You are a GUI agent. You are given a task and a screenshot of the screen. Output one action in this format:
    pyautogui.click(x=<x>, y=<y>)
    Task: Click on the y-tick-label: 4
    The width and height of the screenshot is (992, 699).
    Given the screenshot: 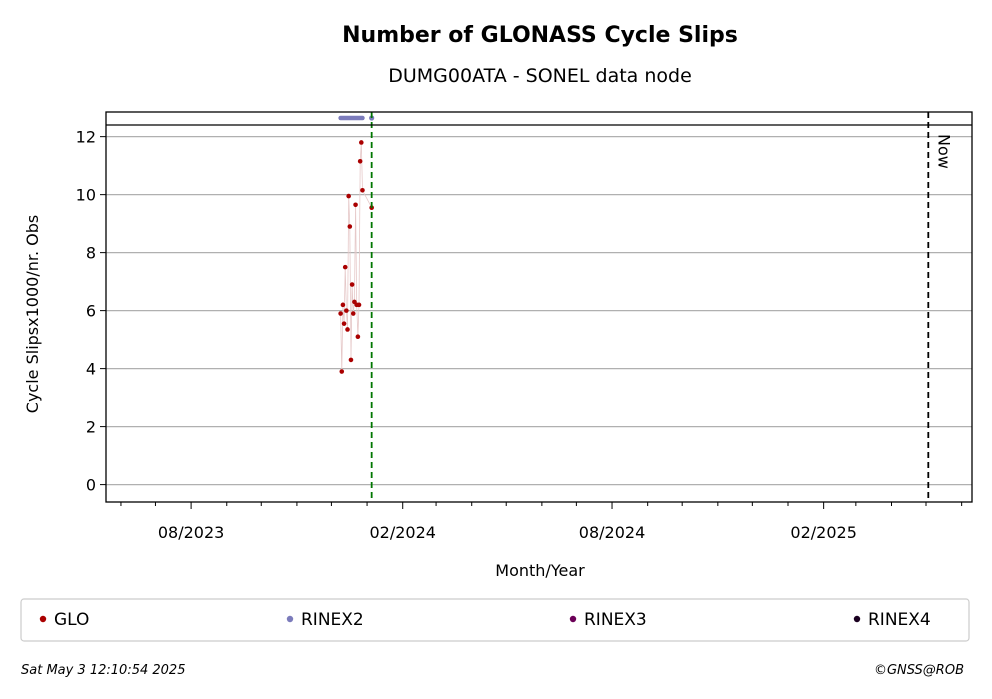 What is the action you would take?
    pyautogui.click(x=91, y=369)
    